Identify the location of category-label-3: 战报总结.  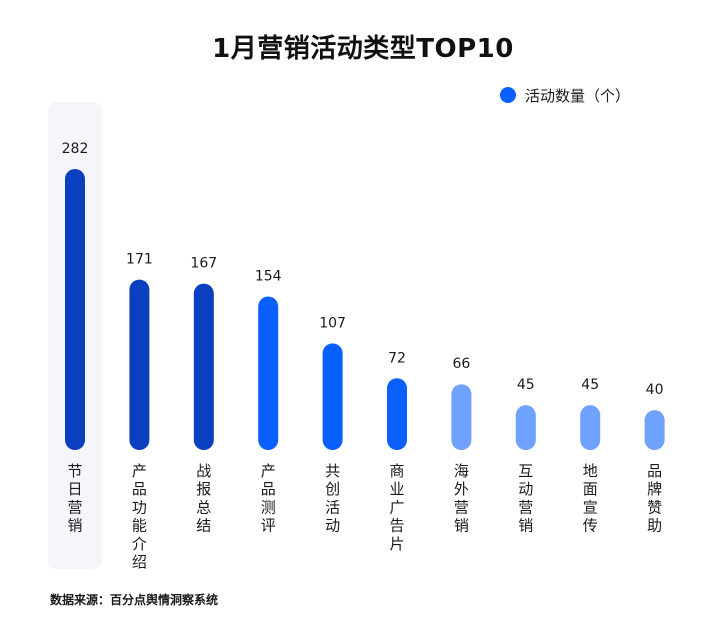
(203, 498).